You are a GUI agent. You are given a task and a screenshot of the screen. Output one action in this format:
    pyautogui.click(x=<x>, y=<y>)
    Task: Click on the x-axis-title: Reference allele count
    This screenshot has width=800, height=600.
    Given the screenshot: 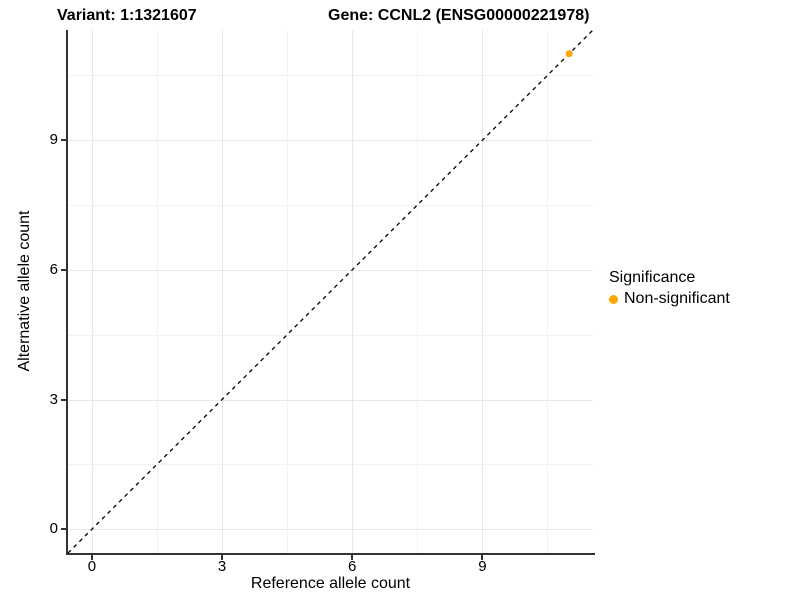 What is the action you would take?
    pyautogui.click(x=330, y=583)
    